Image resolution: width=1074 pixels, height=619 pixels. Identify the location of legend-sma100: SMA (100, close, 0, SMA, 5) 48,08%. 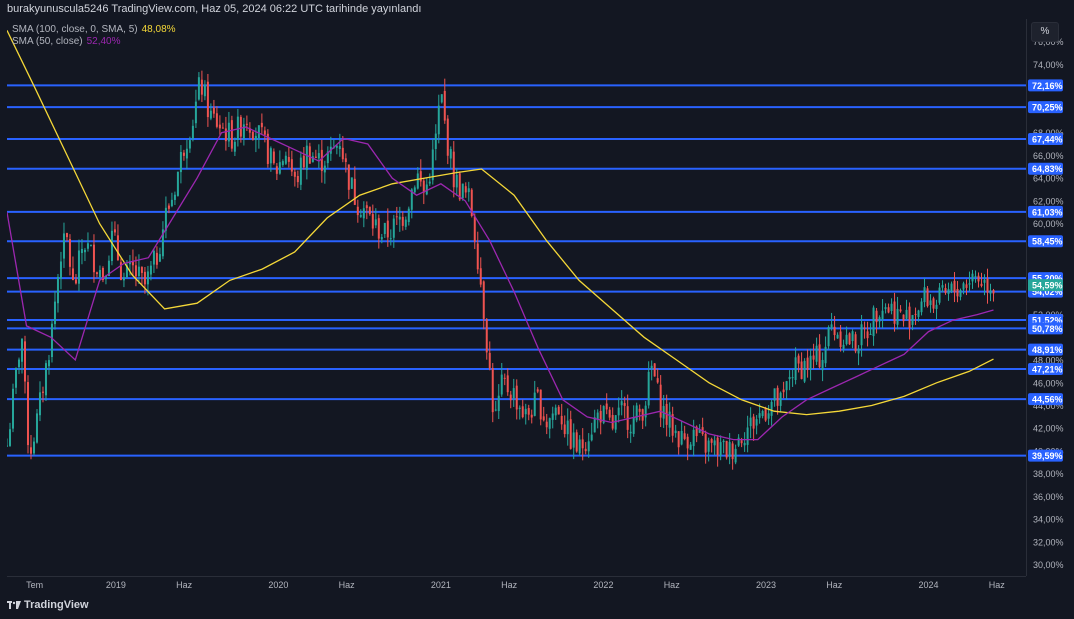
(94, 30).